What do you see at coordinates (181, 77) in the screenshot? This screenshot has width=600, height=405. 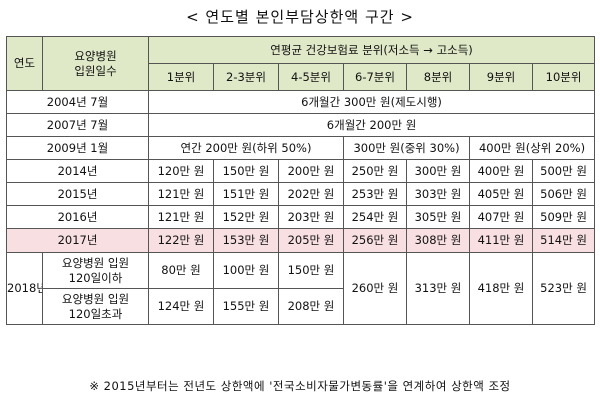 I see `header-decile: 1분위` at bounding box center [181, 77].